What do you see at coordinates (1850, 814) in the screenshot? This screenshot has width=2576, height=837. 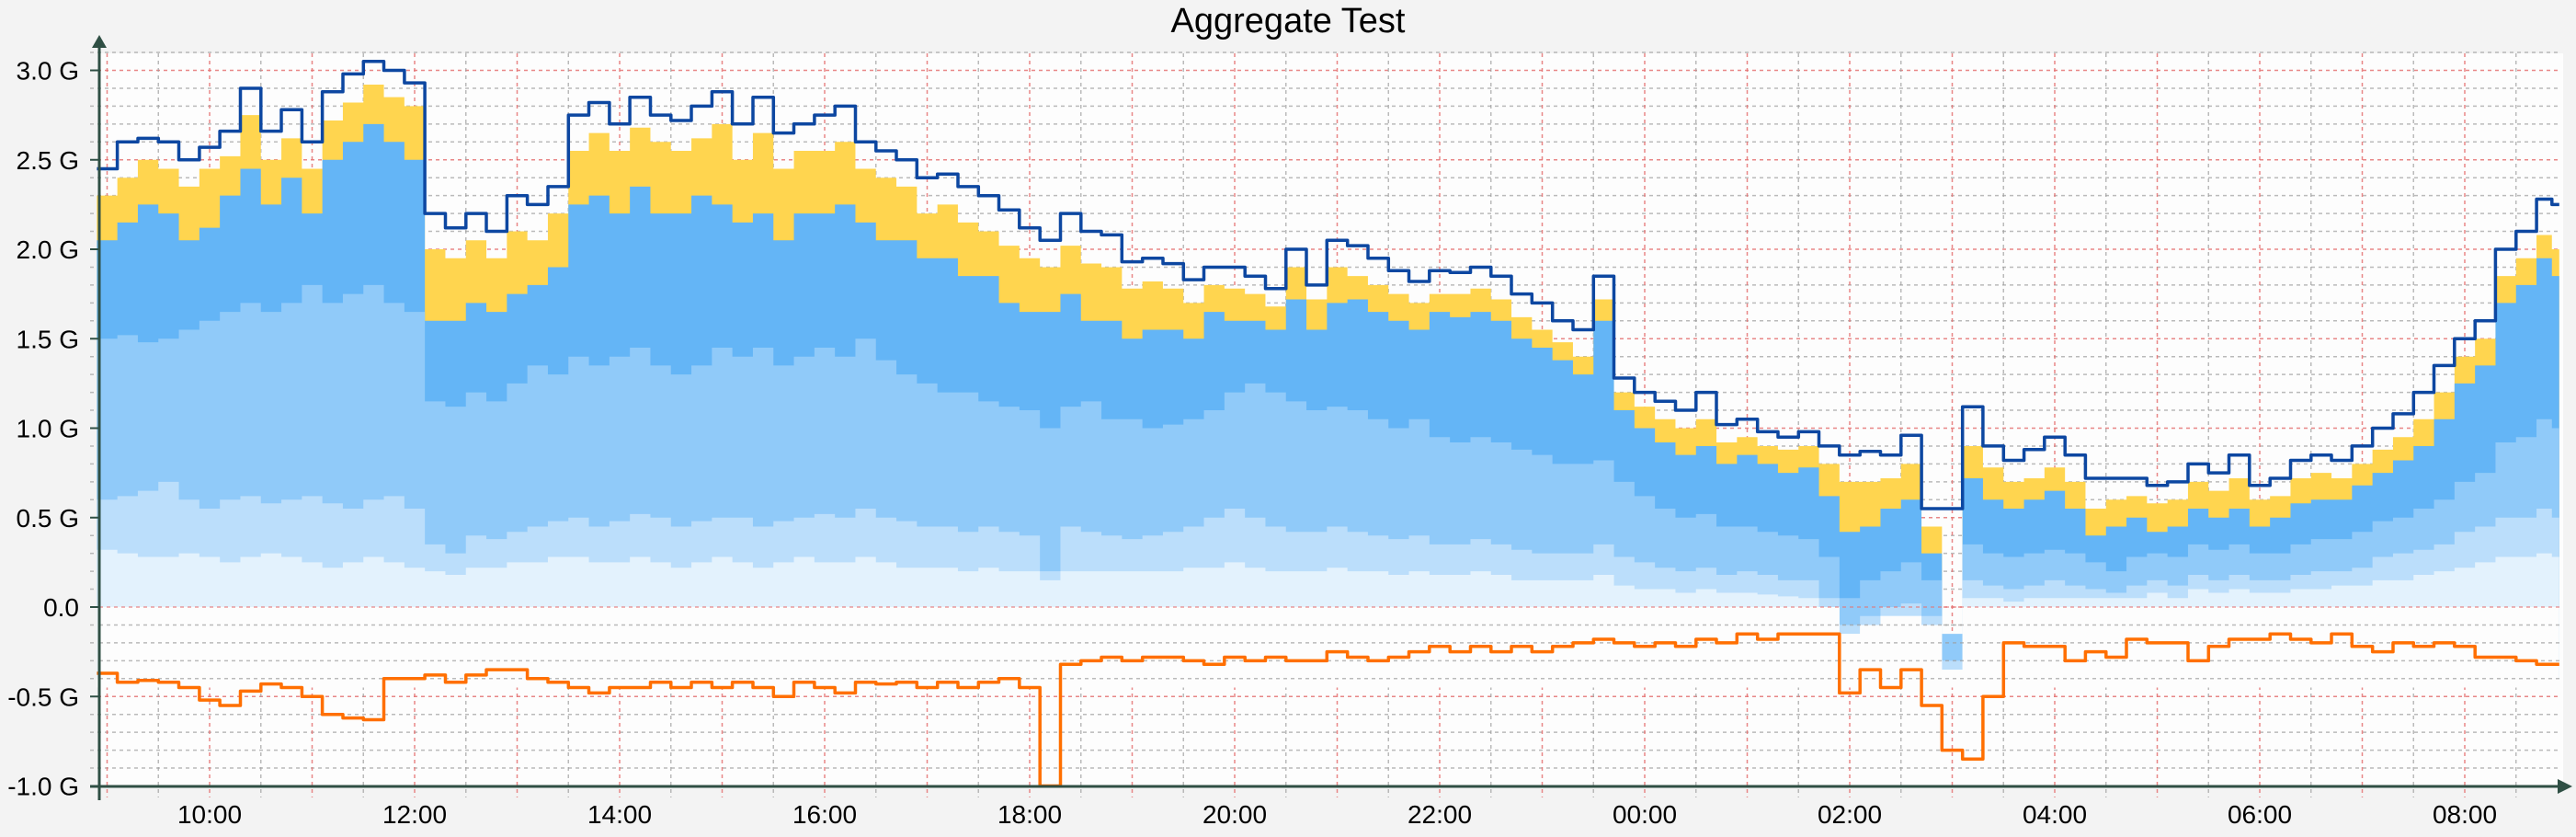 I see `x-tick-label: 02:00` at bounding box center [1850, 814].